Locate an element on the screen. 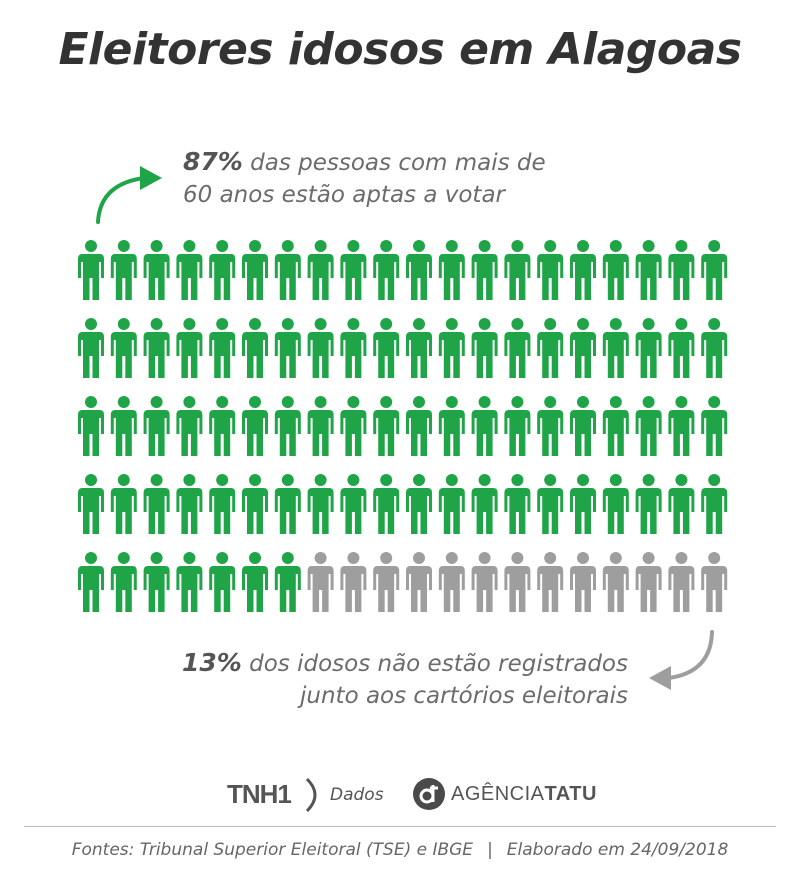 The image size is (800, 889). annotation-bottom-line2: junto aos cartórios eleitorais is located at coordinates (464, 696).